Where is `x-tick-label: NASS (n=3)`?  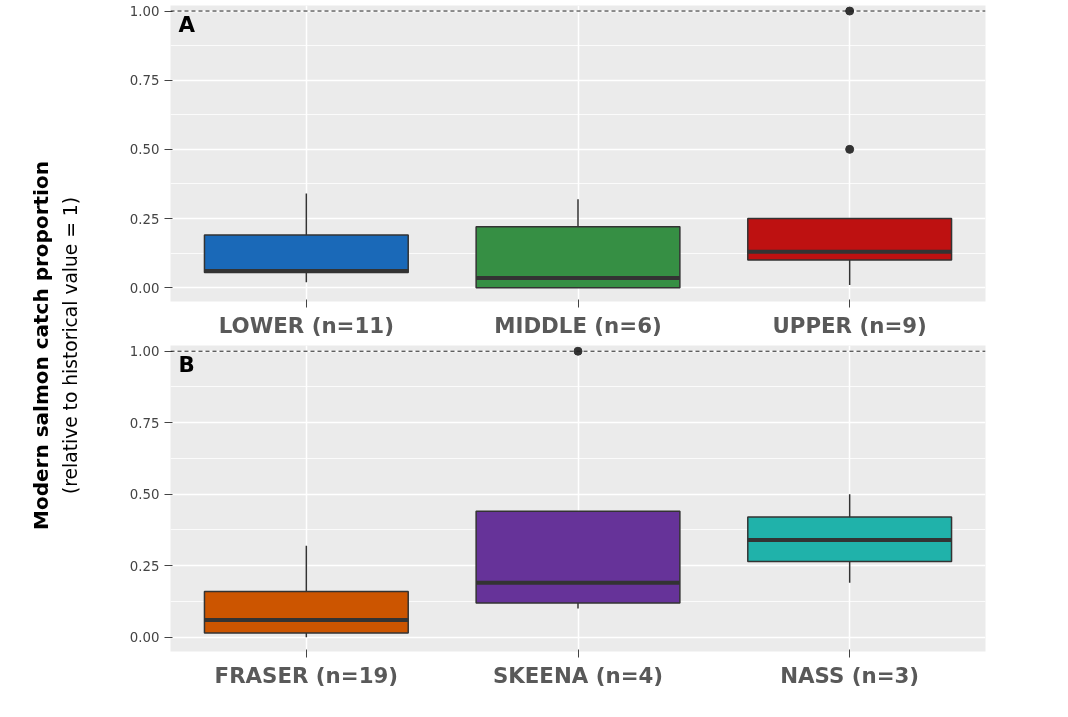
x-tick-label: NASS (n=3) is located at coordinates (850, 675).